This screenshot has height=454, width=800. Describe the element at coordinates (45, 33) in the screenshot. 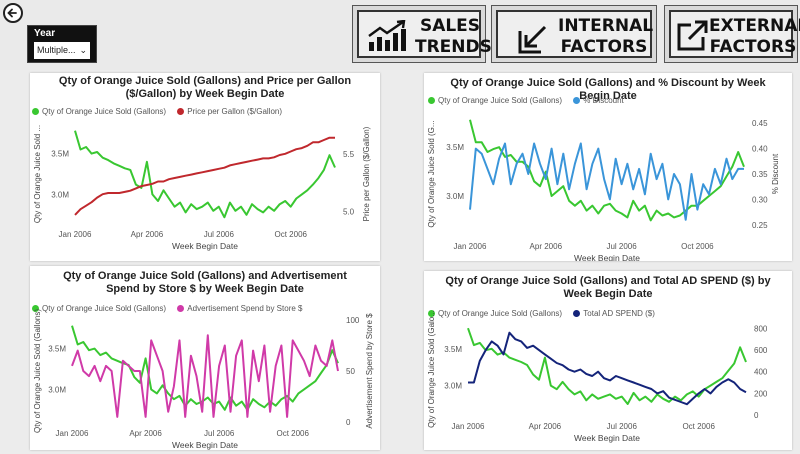

I see `year-slicer-title: Year` at that location.